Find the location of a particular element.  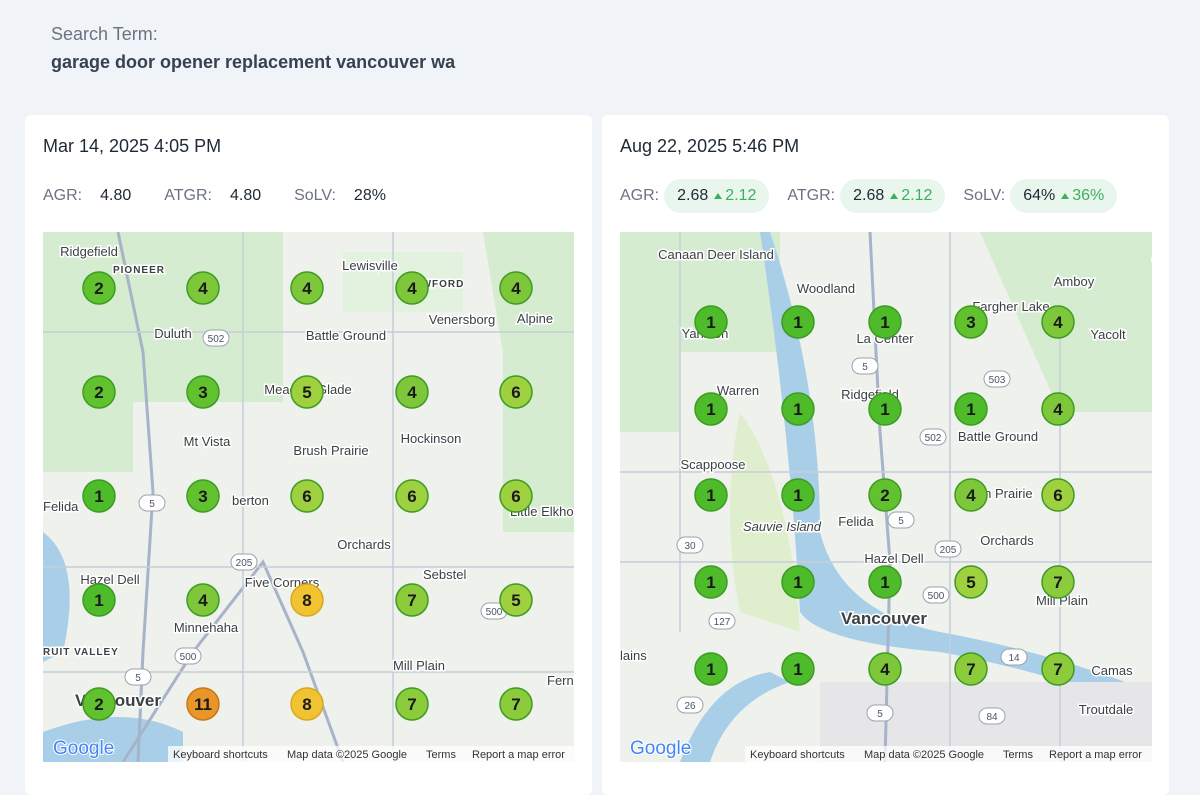

river is located at coordinates (113, 739).